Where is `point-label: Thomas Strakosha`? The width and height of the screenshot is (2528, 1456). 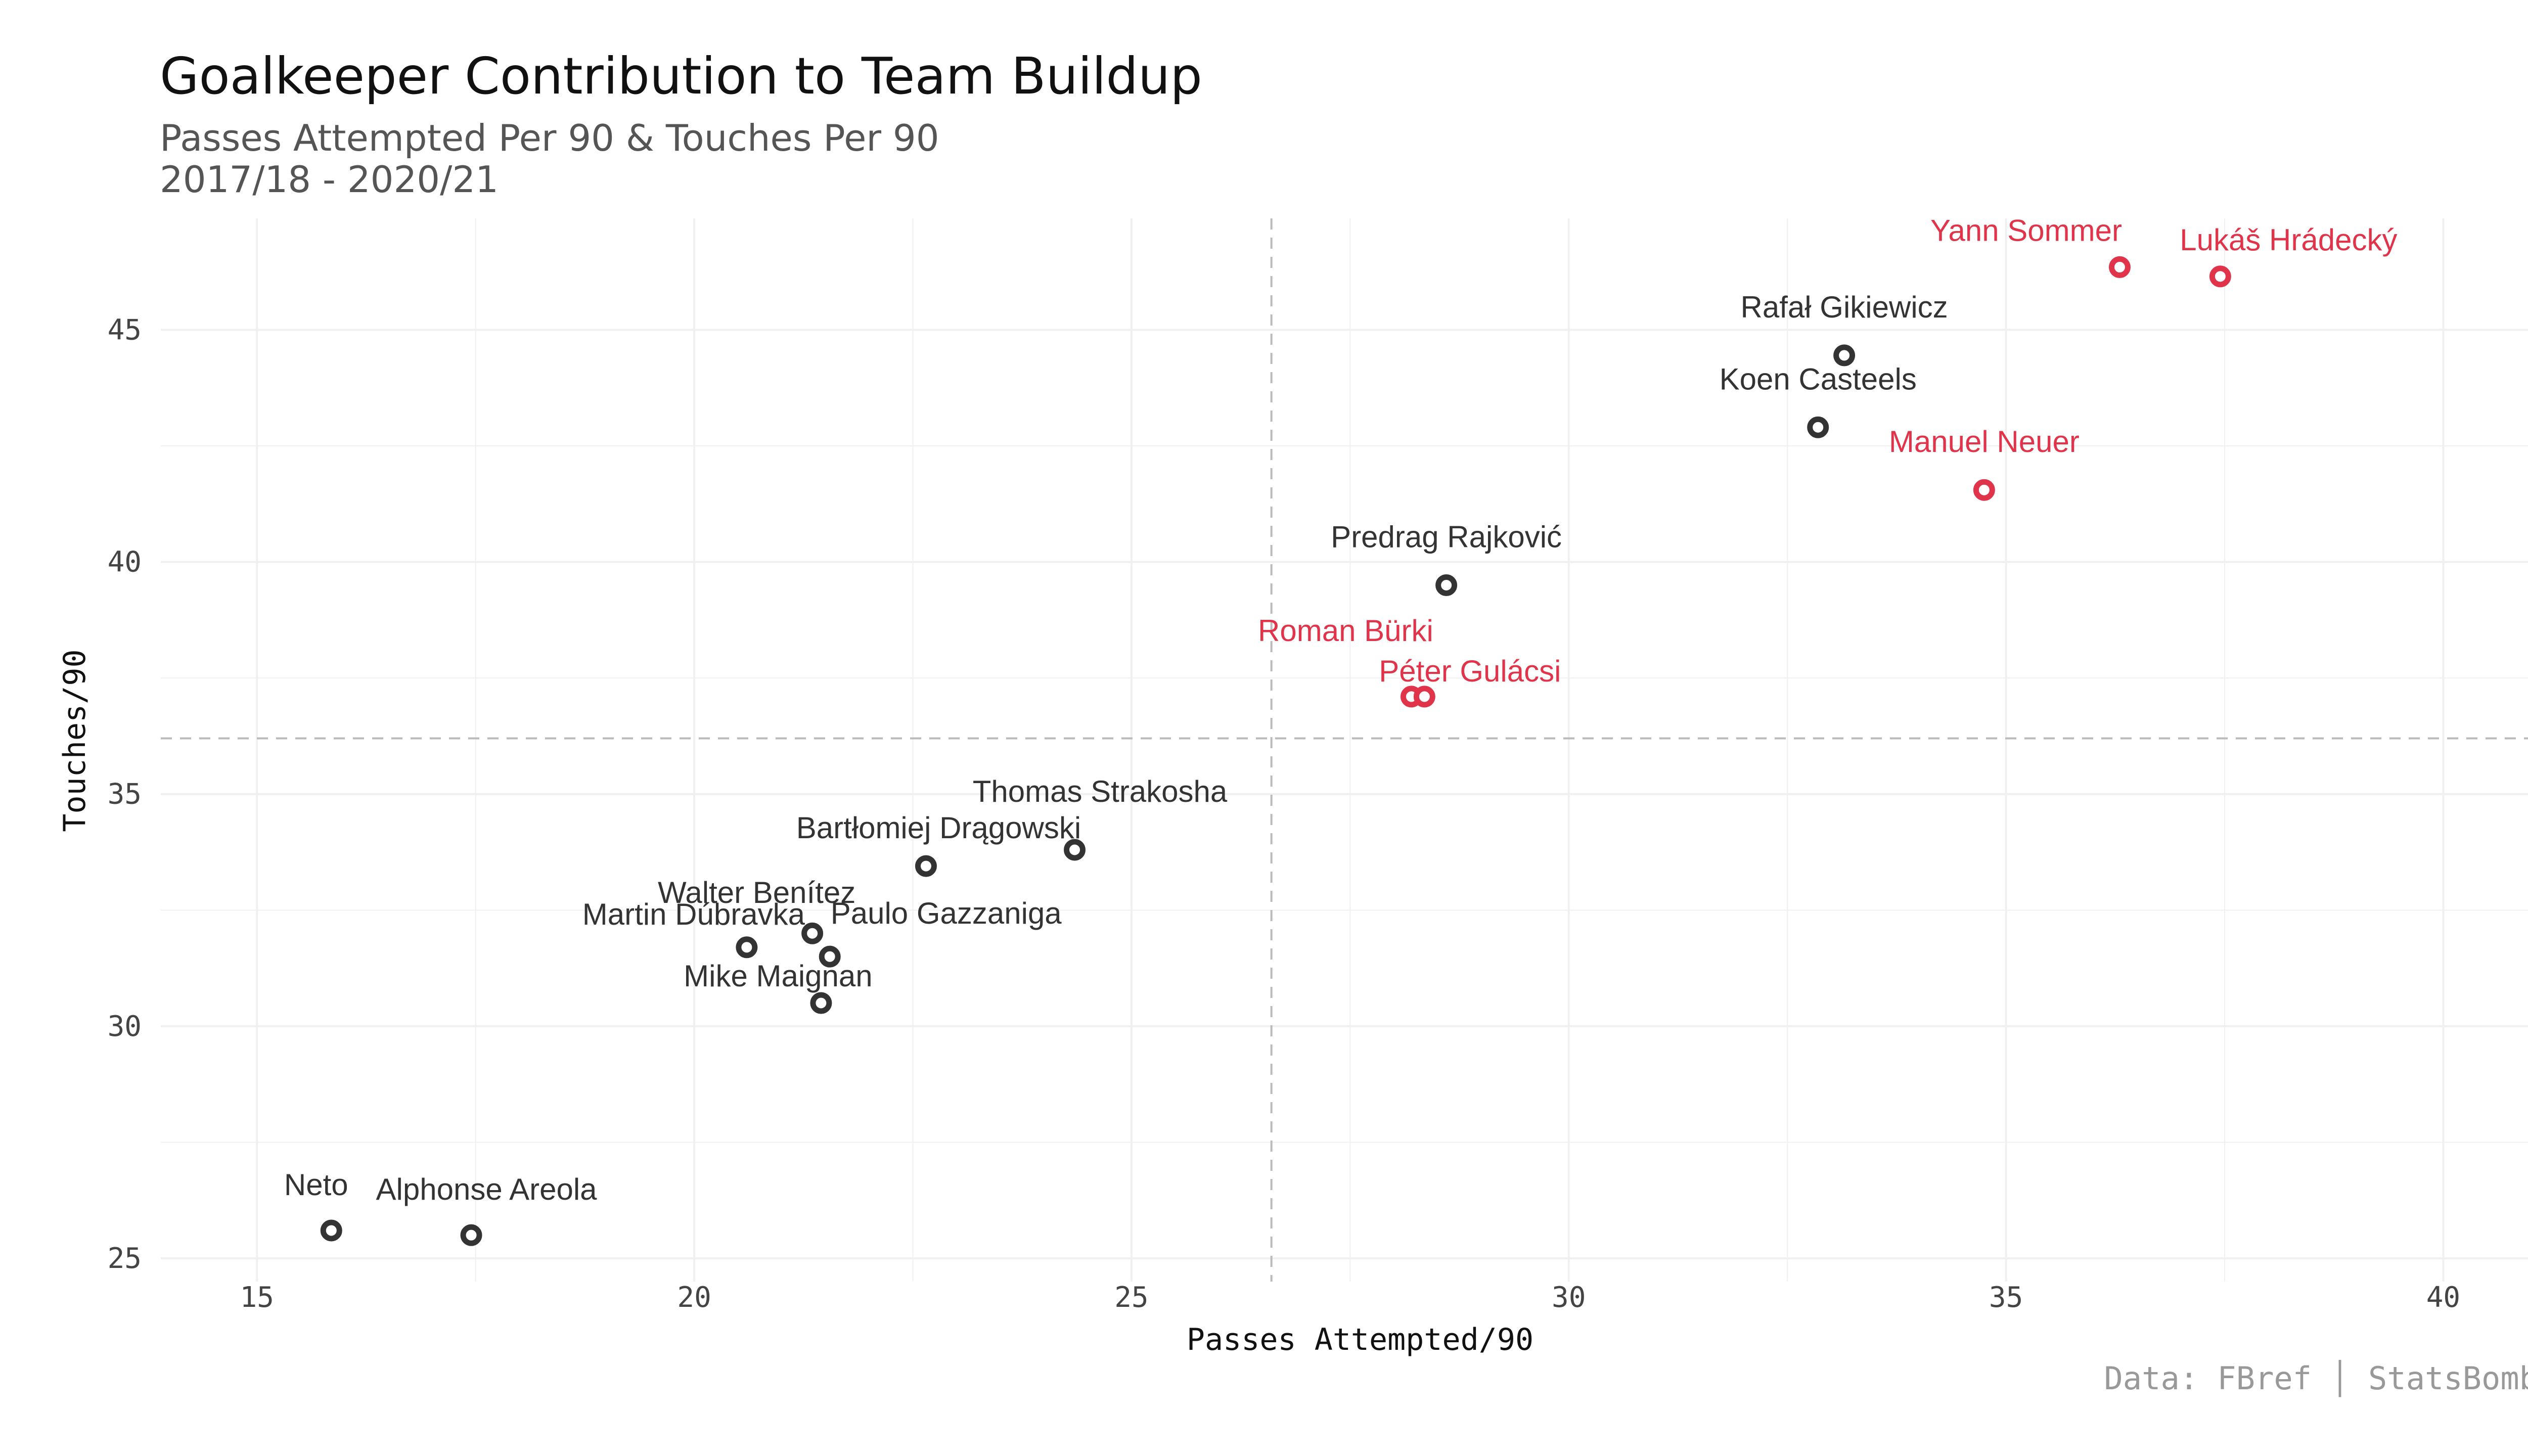 point-label: Thomas Strakosha is located at coordinates (1100, 791).